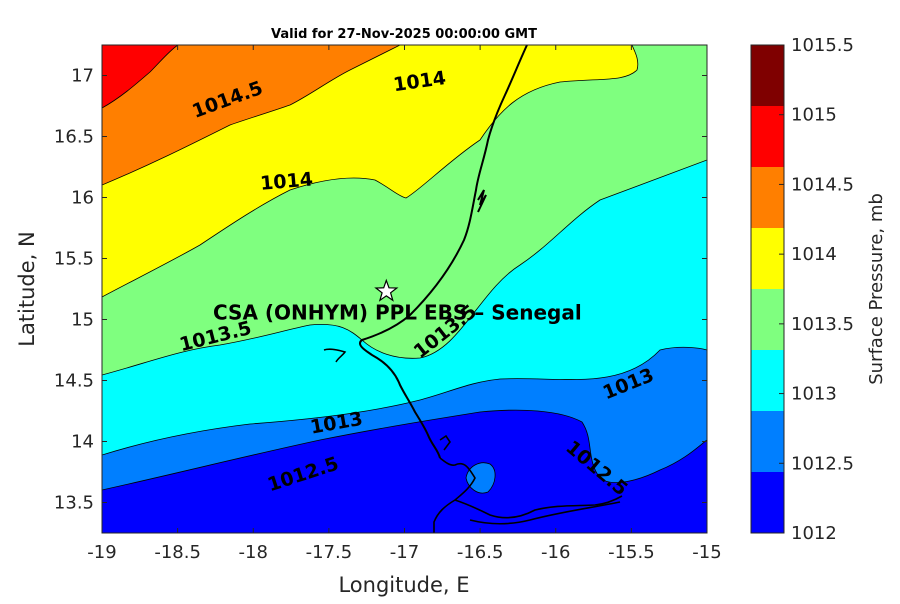 Image resolution: width=900 pixels, height=604 pixels. Describe the element at coordinates (74, 259) in the screenshot. I see `y-tick-label: 15.5` at that location.